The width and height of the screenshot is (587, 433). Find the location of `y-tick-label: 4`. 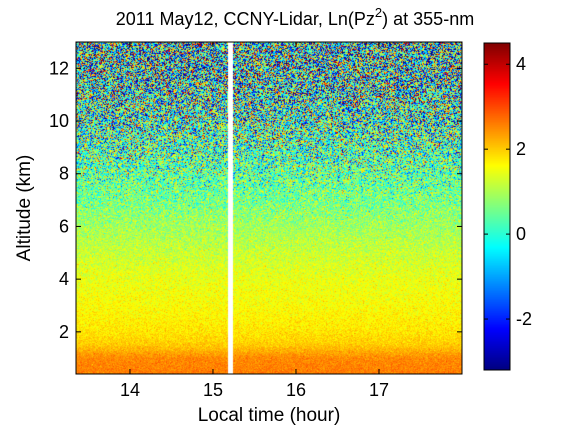

y-tick-label: 4 is located at coordinates (64, 279).